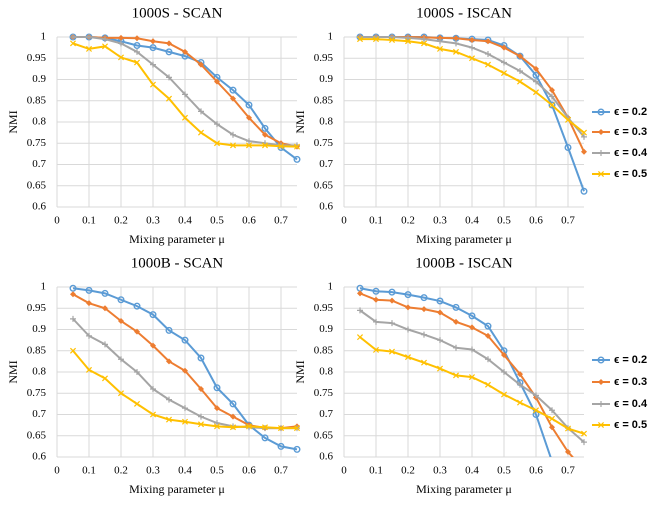 The height and width of the screenshot is (505, 656). What do you see at coordinates (630, 382) in the screenshot?
I see `legend-label: ϵ = 0.3` at bounding box center [630, 382].